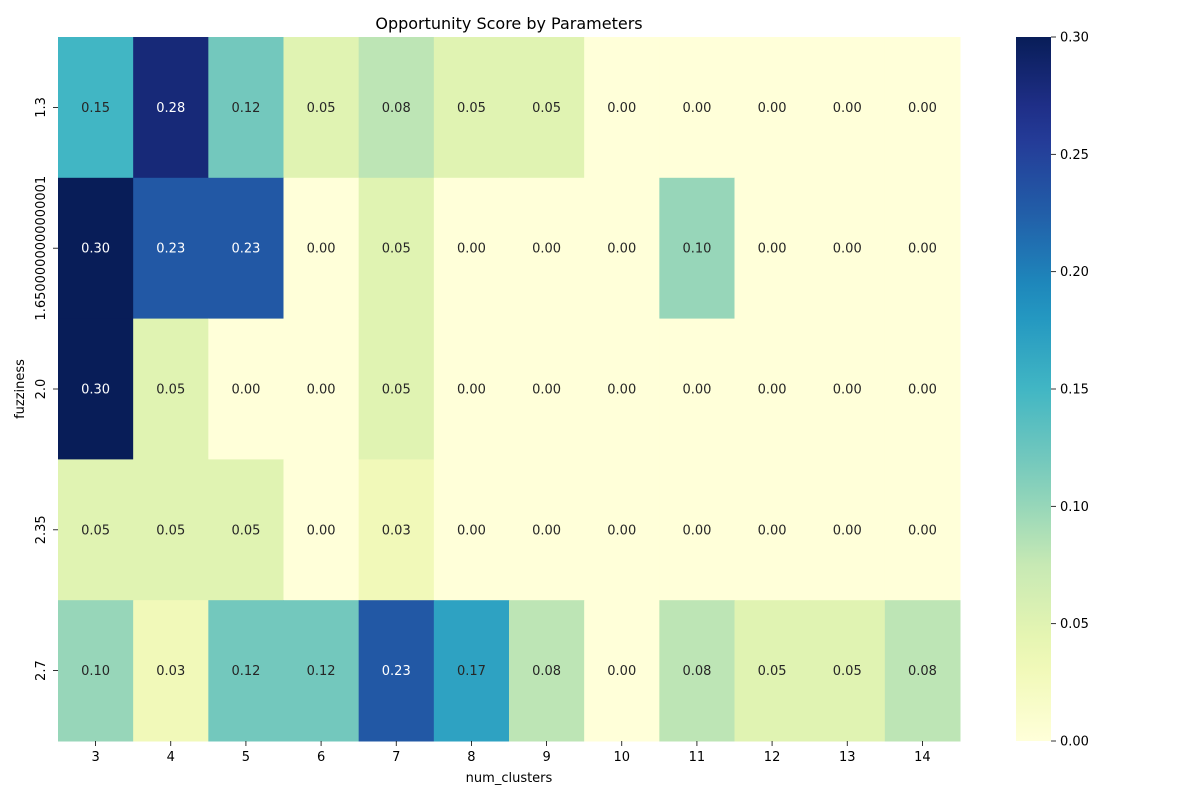 The image size is (1200, 800). Describe the element at coordinates (1033, 389) in the screenshot. I see `colorbar` at that location.